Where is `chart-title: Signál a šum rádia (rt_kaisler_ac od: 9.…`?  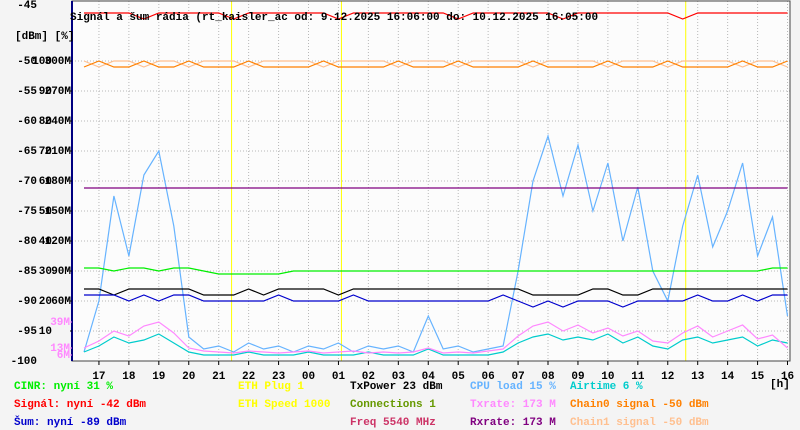 chart-title: Signál a šum rádia (rt_kaisler_ac od: 9.… is located at coordinates (334, 18).